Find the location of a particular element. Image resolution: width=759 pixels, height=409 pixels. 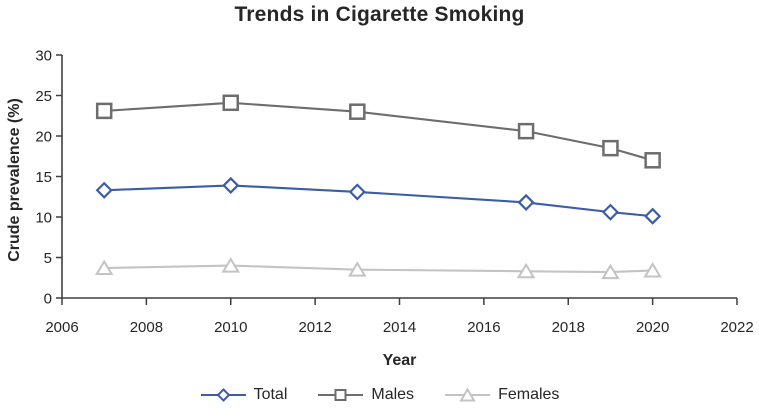

legend-label-females: Females is located at coordinates (529, 394).